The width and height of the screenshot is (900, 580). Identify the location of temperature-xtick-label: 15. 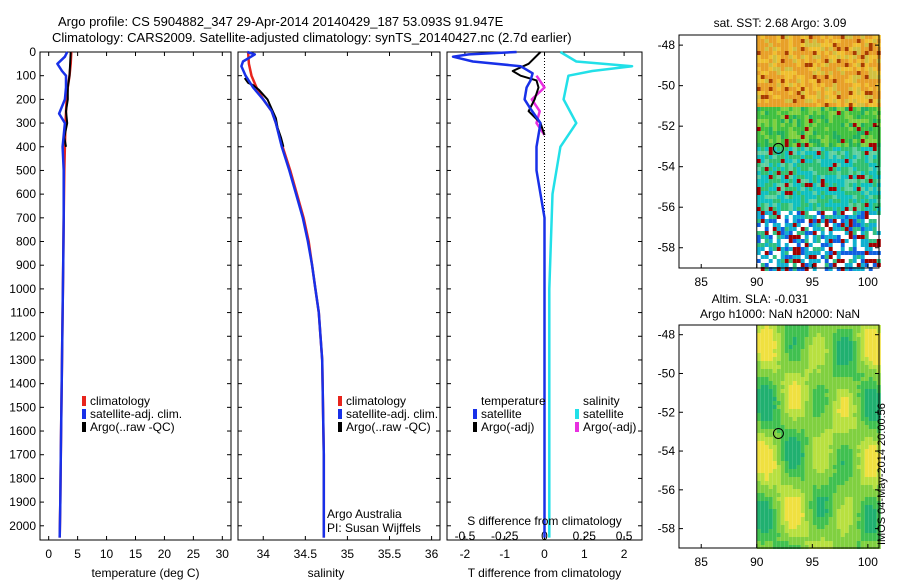
(136, 554).